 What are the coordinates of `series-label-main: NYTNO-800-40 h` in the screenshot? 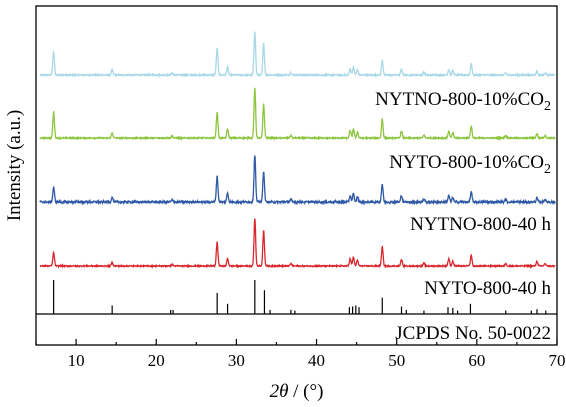 It's located at (480, 224).